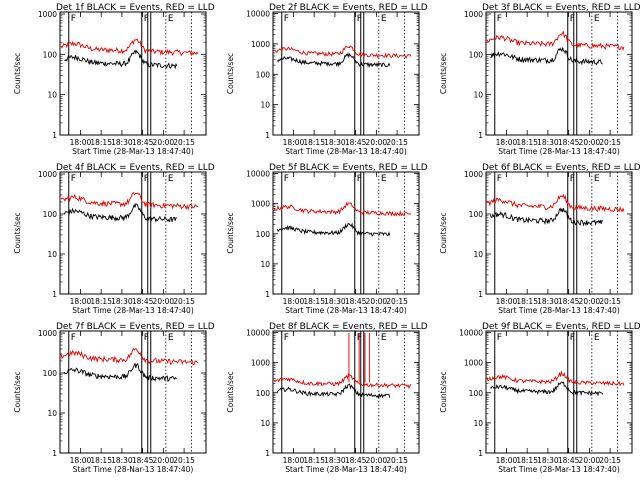  What do you see at coordinates (135, 168) in the screenshot?
I see `plot-title: Det 4f BLACK = Events, RED = LLD` at bounding box center [135, 168].